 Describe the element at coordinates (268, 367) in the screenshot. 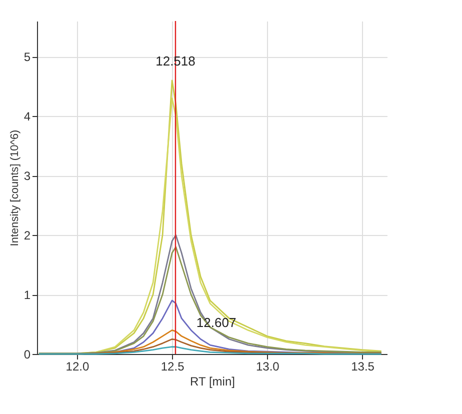

I see `x-tick-label: 13.0` at that location.